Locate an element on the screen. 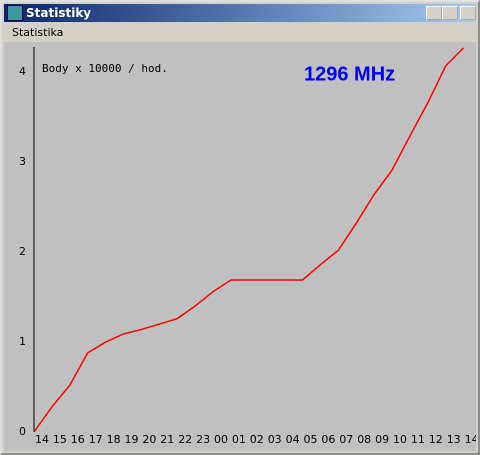  maximize-button is located at coordinates (450, 13).